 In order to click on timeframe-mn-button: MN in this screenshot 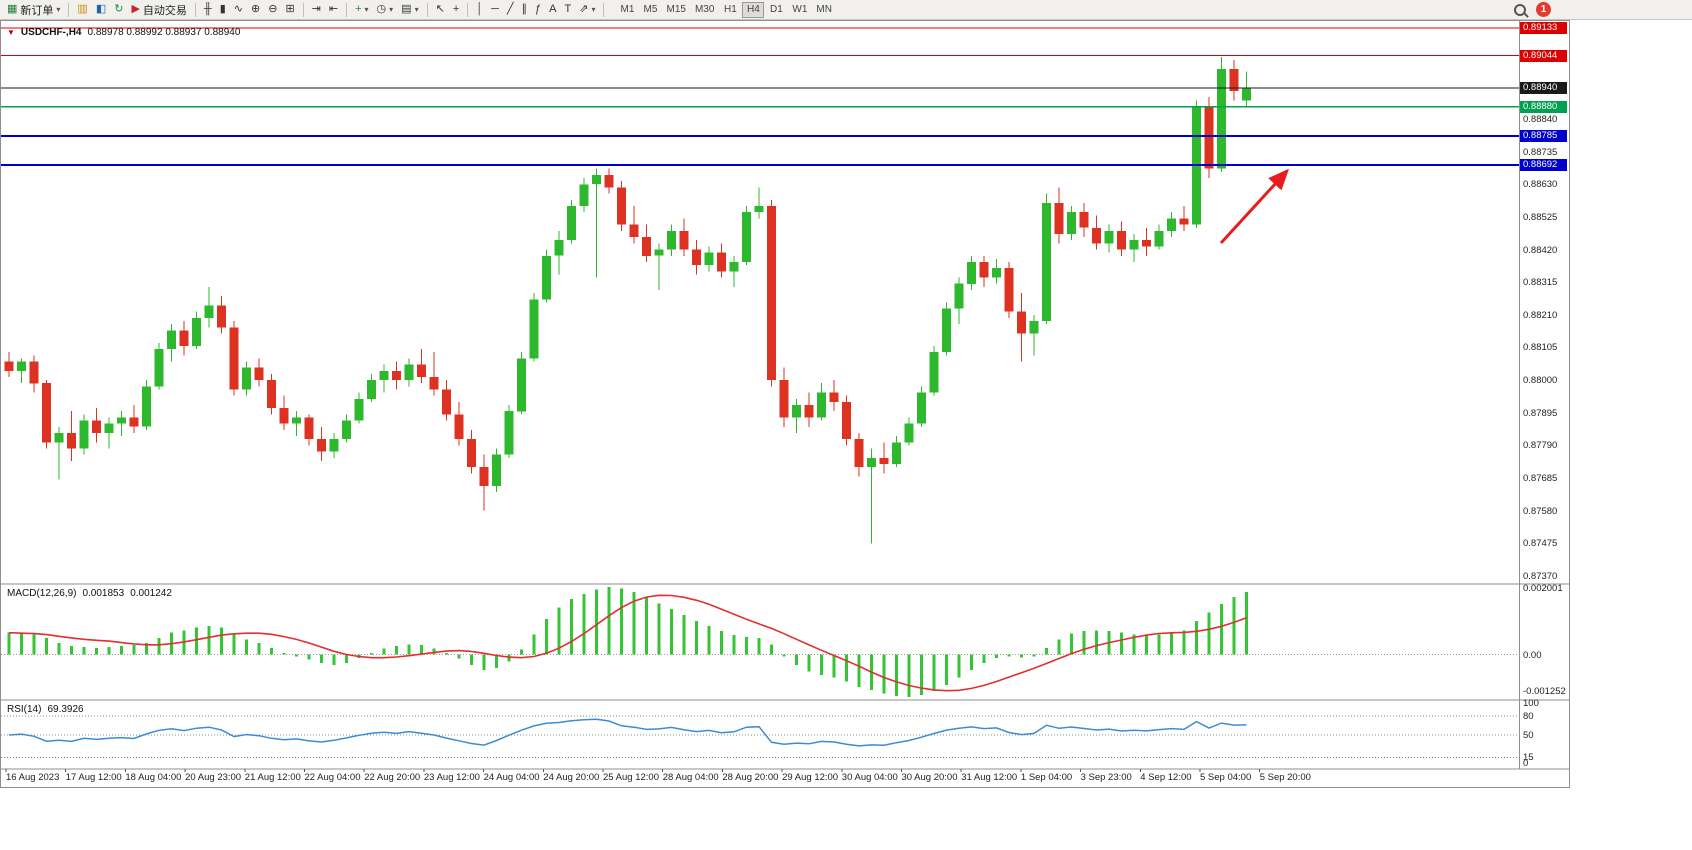, I will do `click(824, 10)`.